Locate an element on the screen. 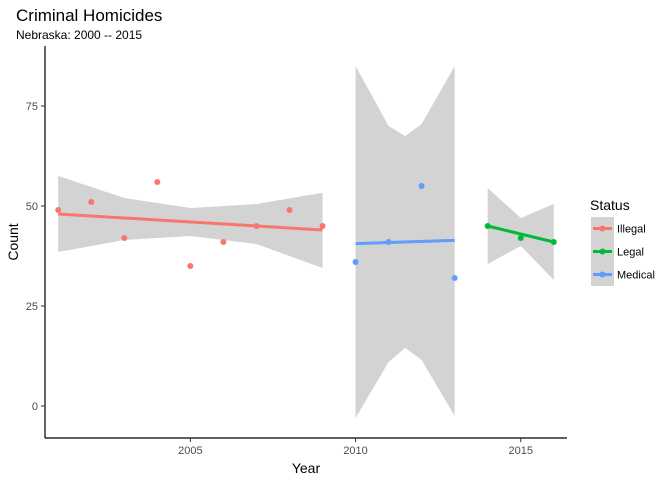 This screenshot has width=672, height=485. legal-legend-label: Legal is located at coordinates (630, 253).